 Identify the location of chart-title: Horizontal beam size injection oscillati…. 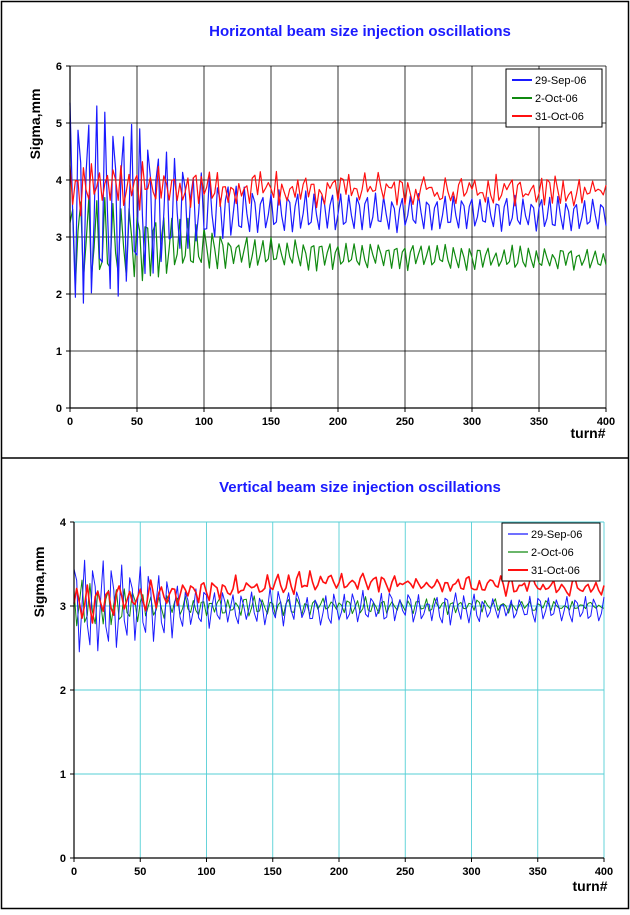
(360, 31).